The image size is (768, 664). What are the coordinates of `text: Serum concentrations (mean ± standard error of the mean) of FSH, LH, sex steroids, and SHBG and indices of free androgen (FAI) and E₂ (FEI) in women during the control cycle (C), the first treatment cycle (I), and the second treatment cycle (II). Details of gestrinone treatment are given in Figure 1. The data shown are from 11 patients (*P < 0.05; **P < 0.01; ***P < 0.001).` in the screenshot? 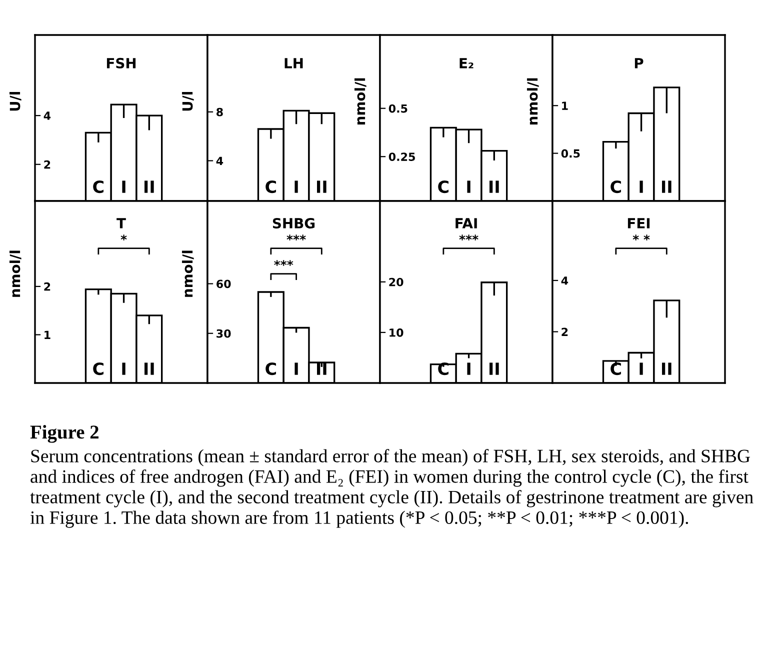 It's located at (392, 488).